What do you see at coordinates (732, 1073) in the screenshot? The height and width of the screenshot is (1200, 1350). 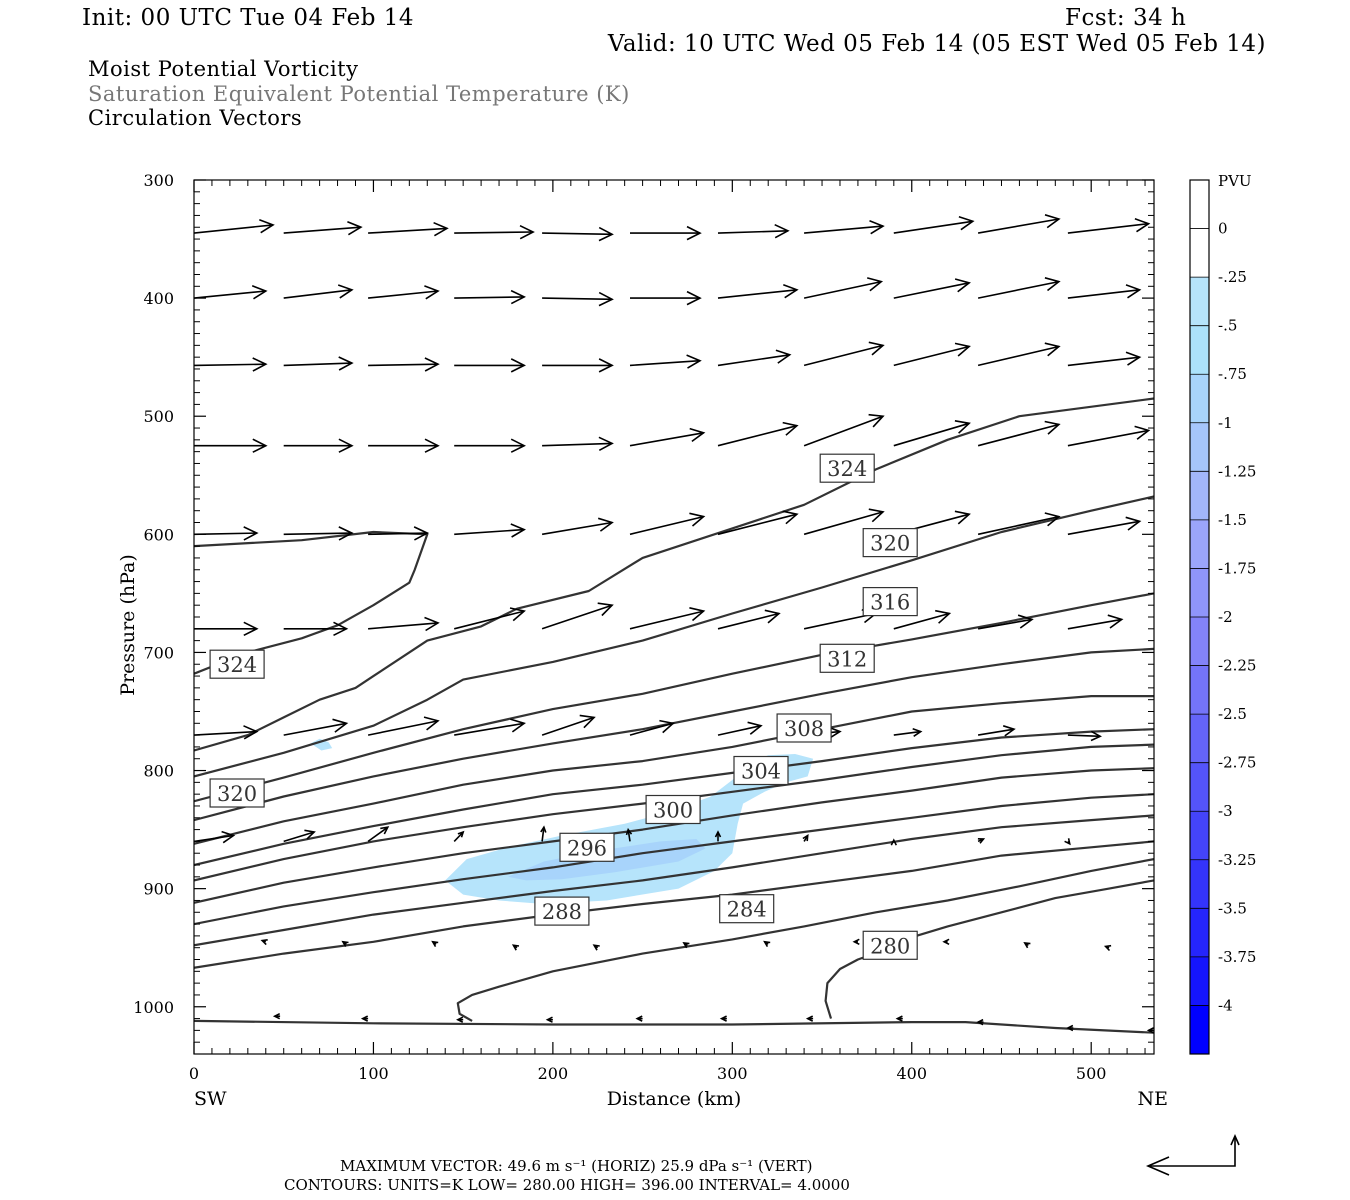 I see `x-tick-label: 300` at bounding box center [732, 1073].